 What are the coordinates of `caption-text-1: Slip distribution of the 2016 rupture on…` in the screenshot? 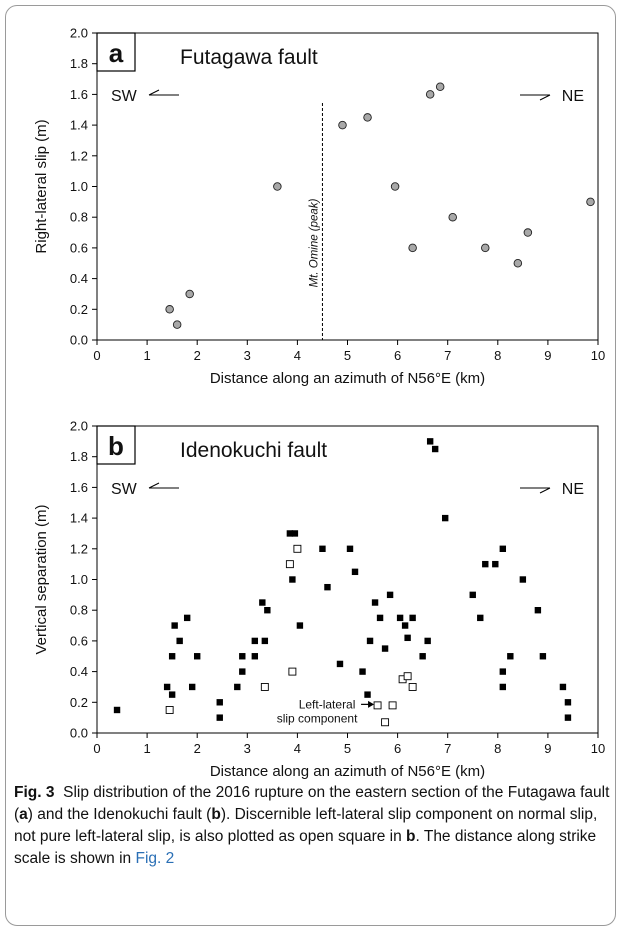 It's located at (312, 803).